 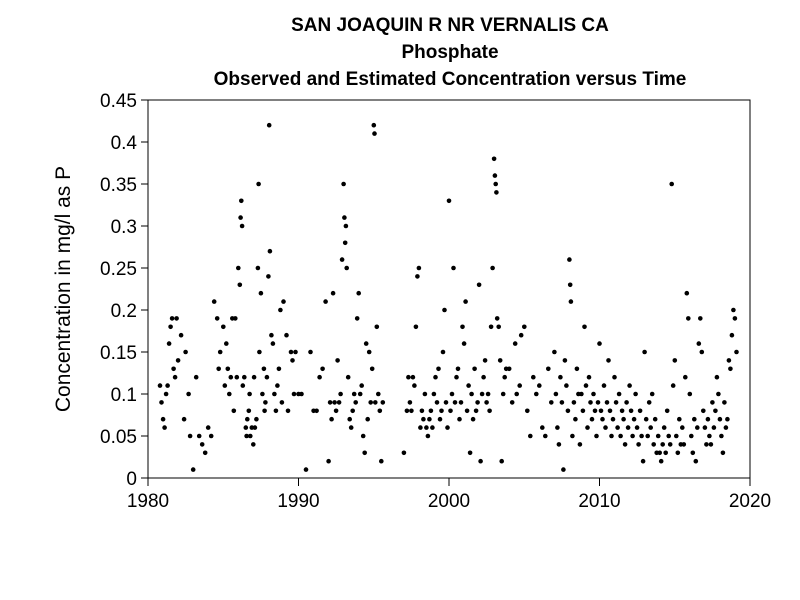 What do you see at coordinates (124, 290) in the screenshot?
I see `y-axis: 0 0.05 0.1 0.15 0.2 0.25 0.3 0.35 0.4 0.45` at bounding box center [124, 290].